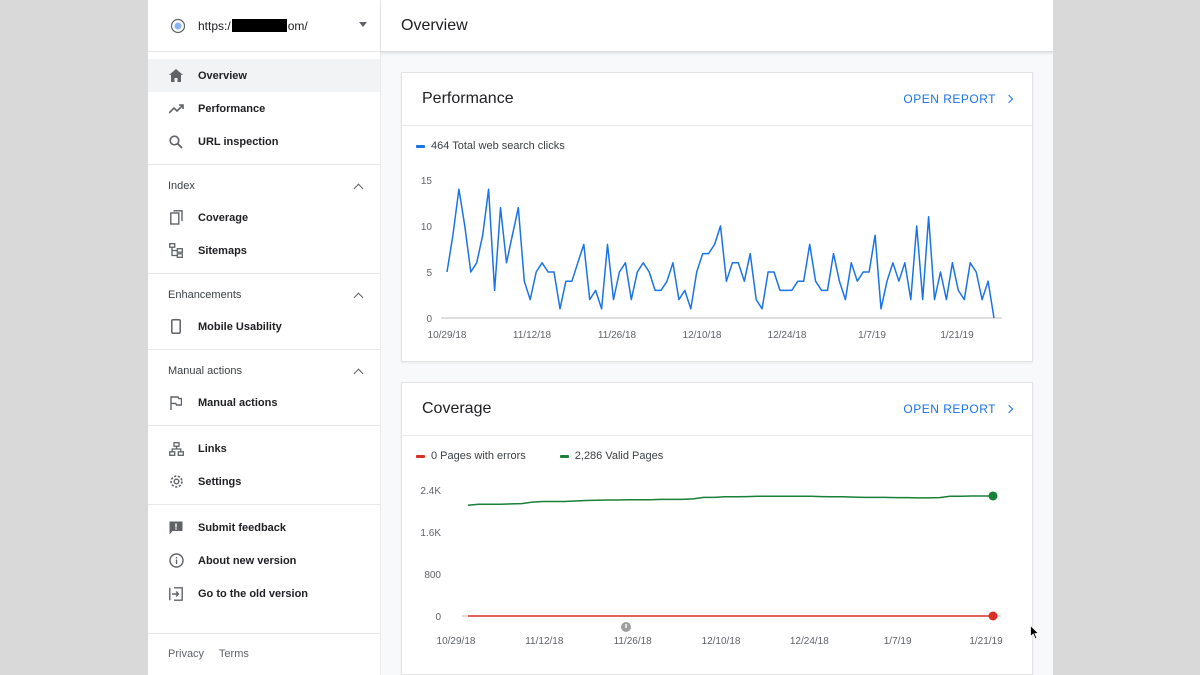 Image resolution: width=1200 pixels, height=675 pixels. I want to click on info-icon, so click(176, 561).